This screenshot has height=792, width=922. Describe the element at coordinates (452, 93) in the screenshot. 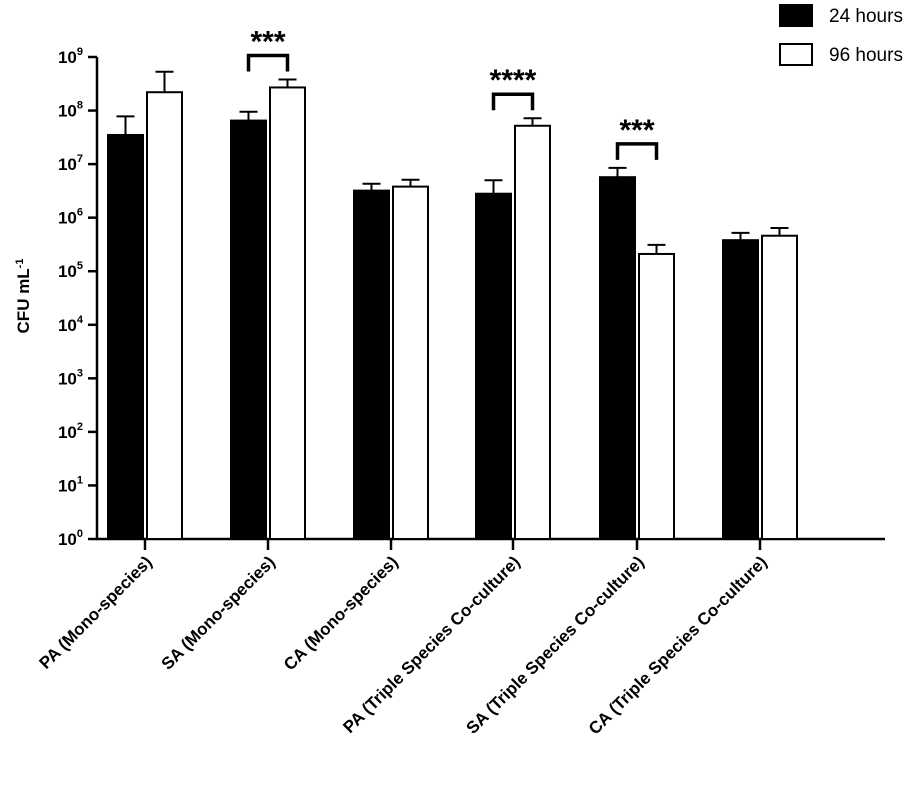

I see `significance-annotations: **********` at that location.